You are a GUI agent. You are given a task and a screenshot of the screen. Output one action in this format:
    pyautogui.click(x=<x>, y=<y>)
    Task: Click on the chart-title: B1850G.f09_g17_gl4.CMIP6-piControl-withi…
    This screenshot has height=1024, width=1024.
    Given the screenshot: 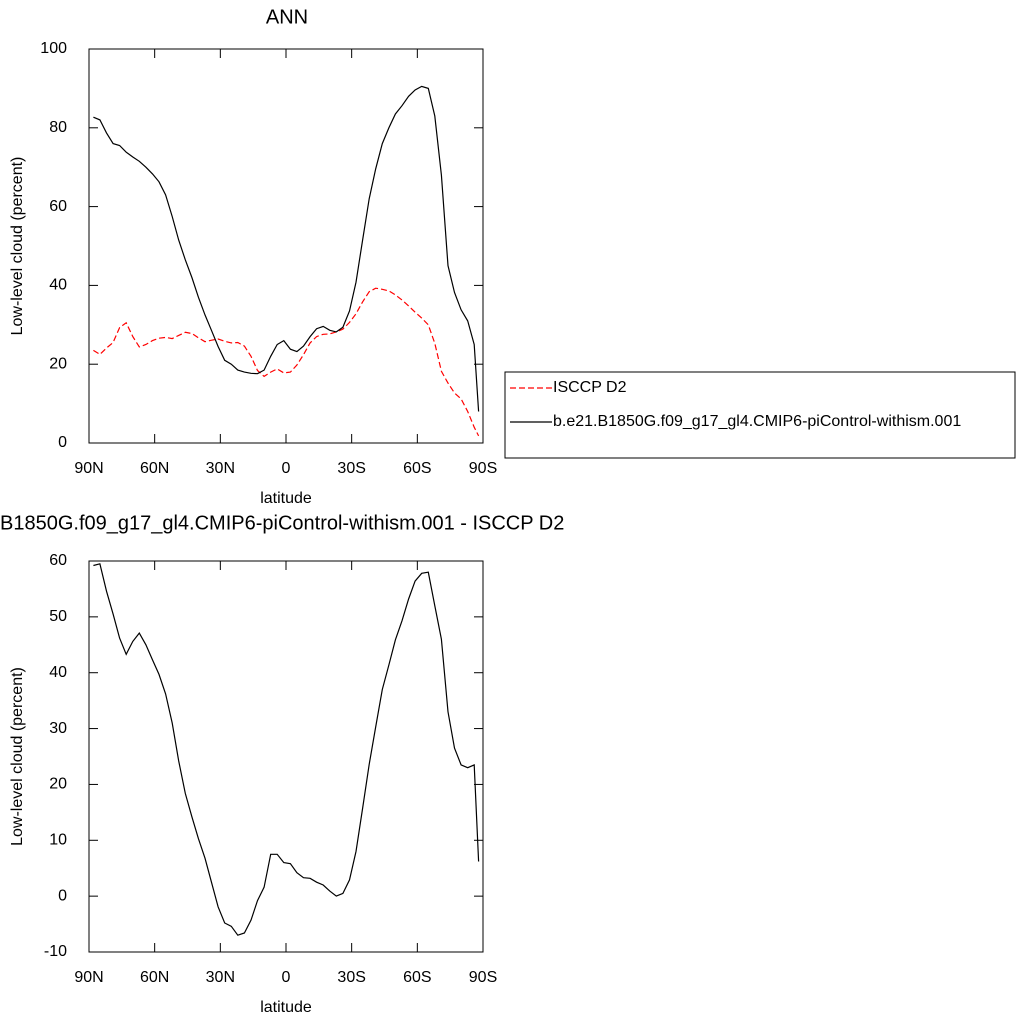 What is the action you would take?
    pyautogui.click(x=282, y=523)
    